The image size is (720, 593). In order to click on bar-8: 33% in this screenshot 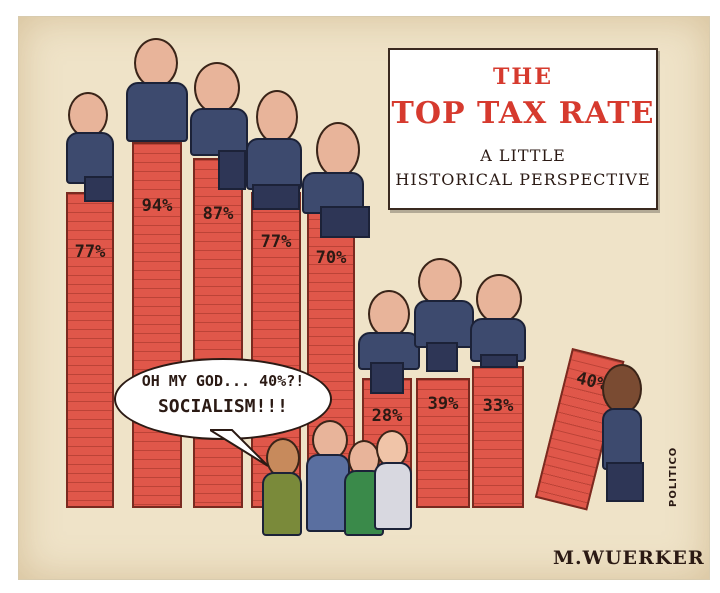, I will do `click(498, 437)`.